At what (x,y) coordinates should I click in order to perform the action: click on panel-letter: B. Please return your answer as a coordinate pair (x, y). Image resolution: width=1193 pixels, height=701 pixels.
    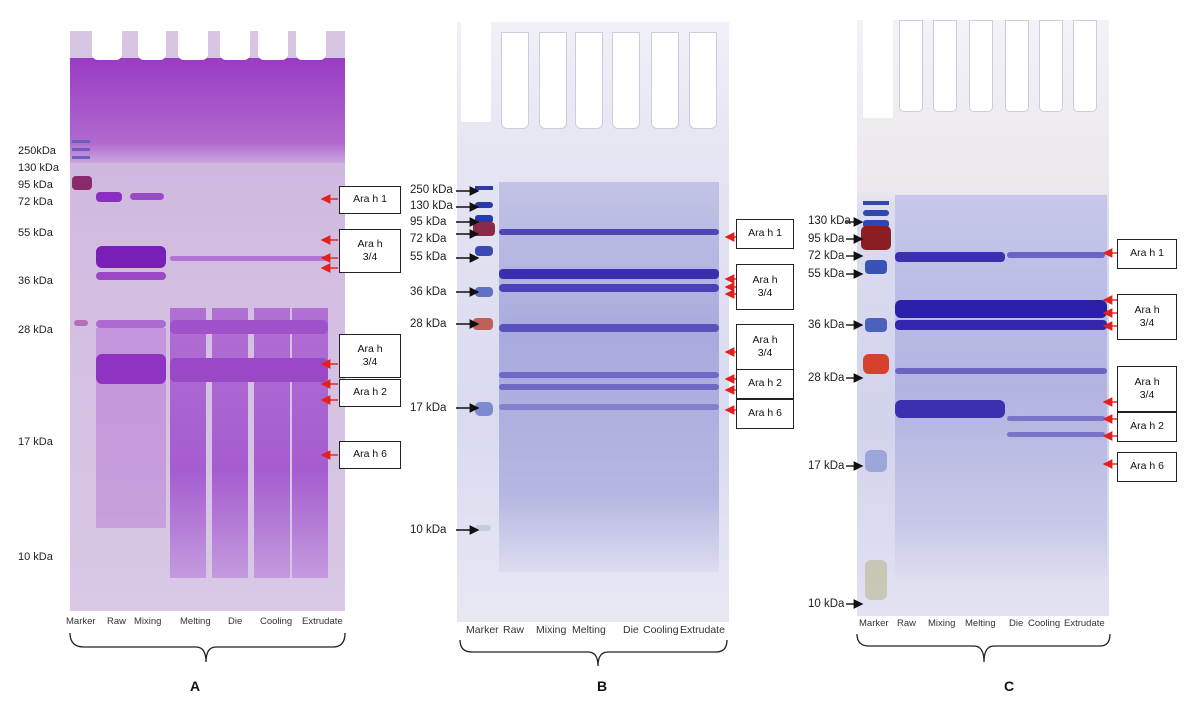
    Looking at the image, I should click on (602, 686).